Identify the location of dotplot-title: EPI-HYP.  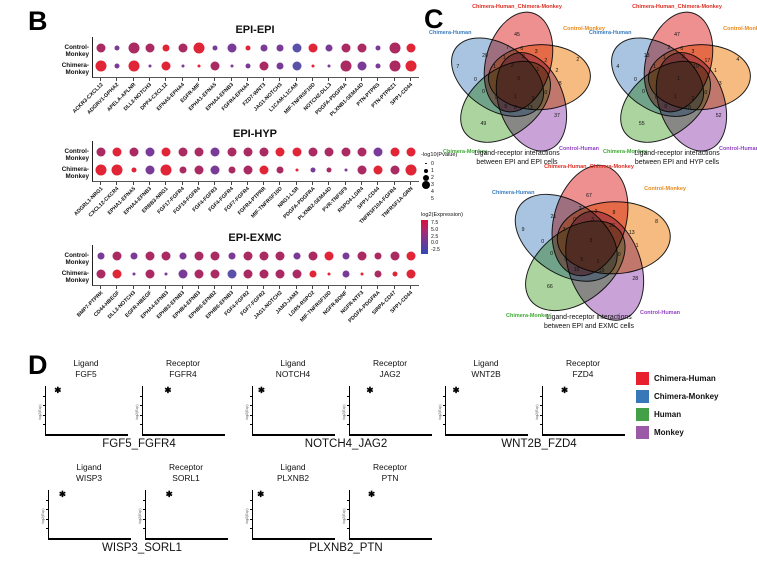
(254, 134).